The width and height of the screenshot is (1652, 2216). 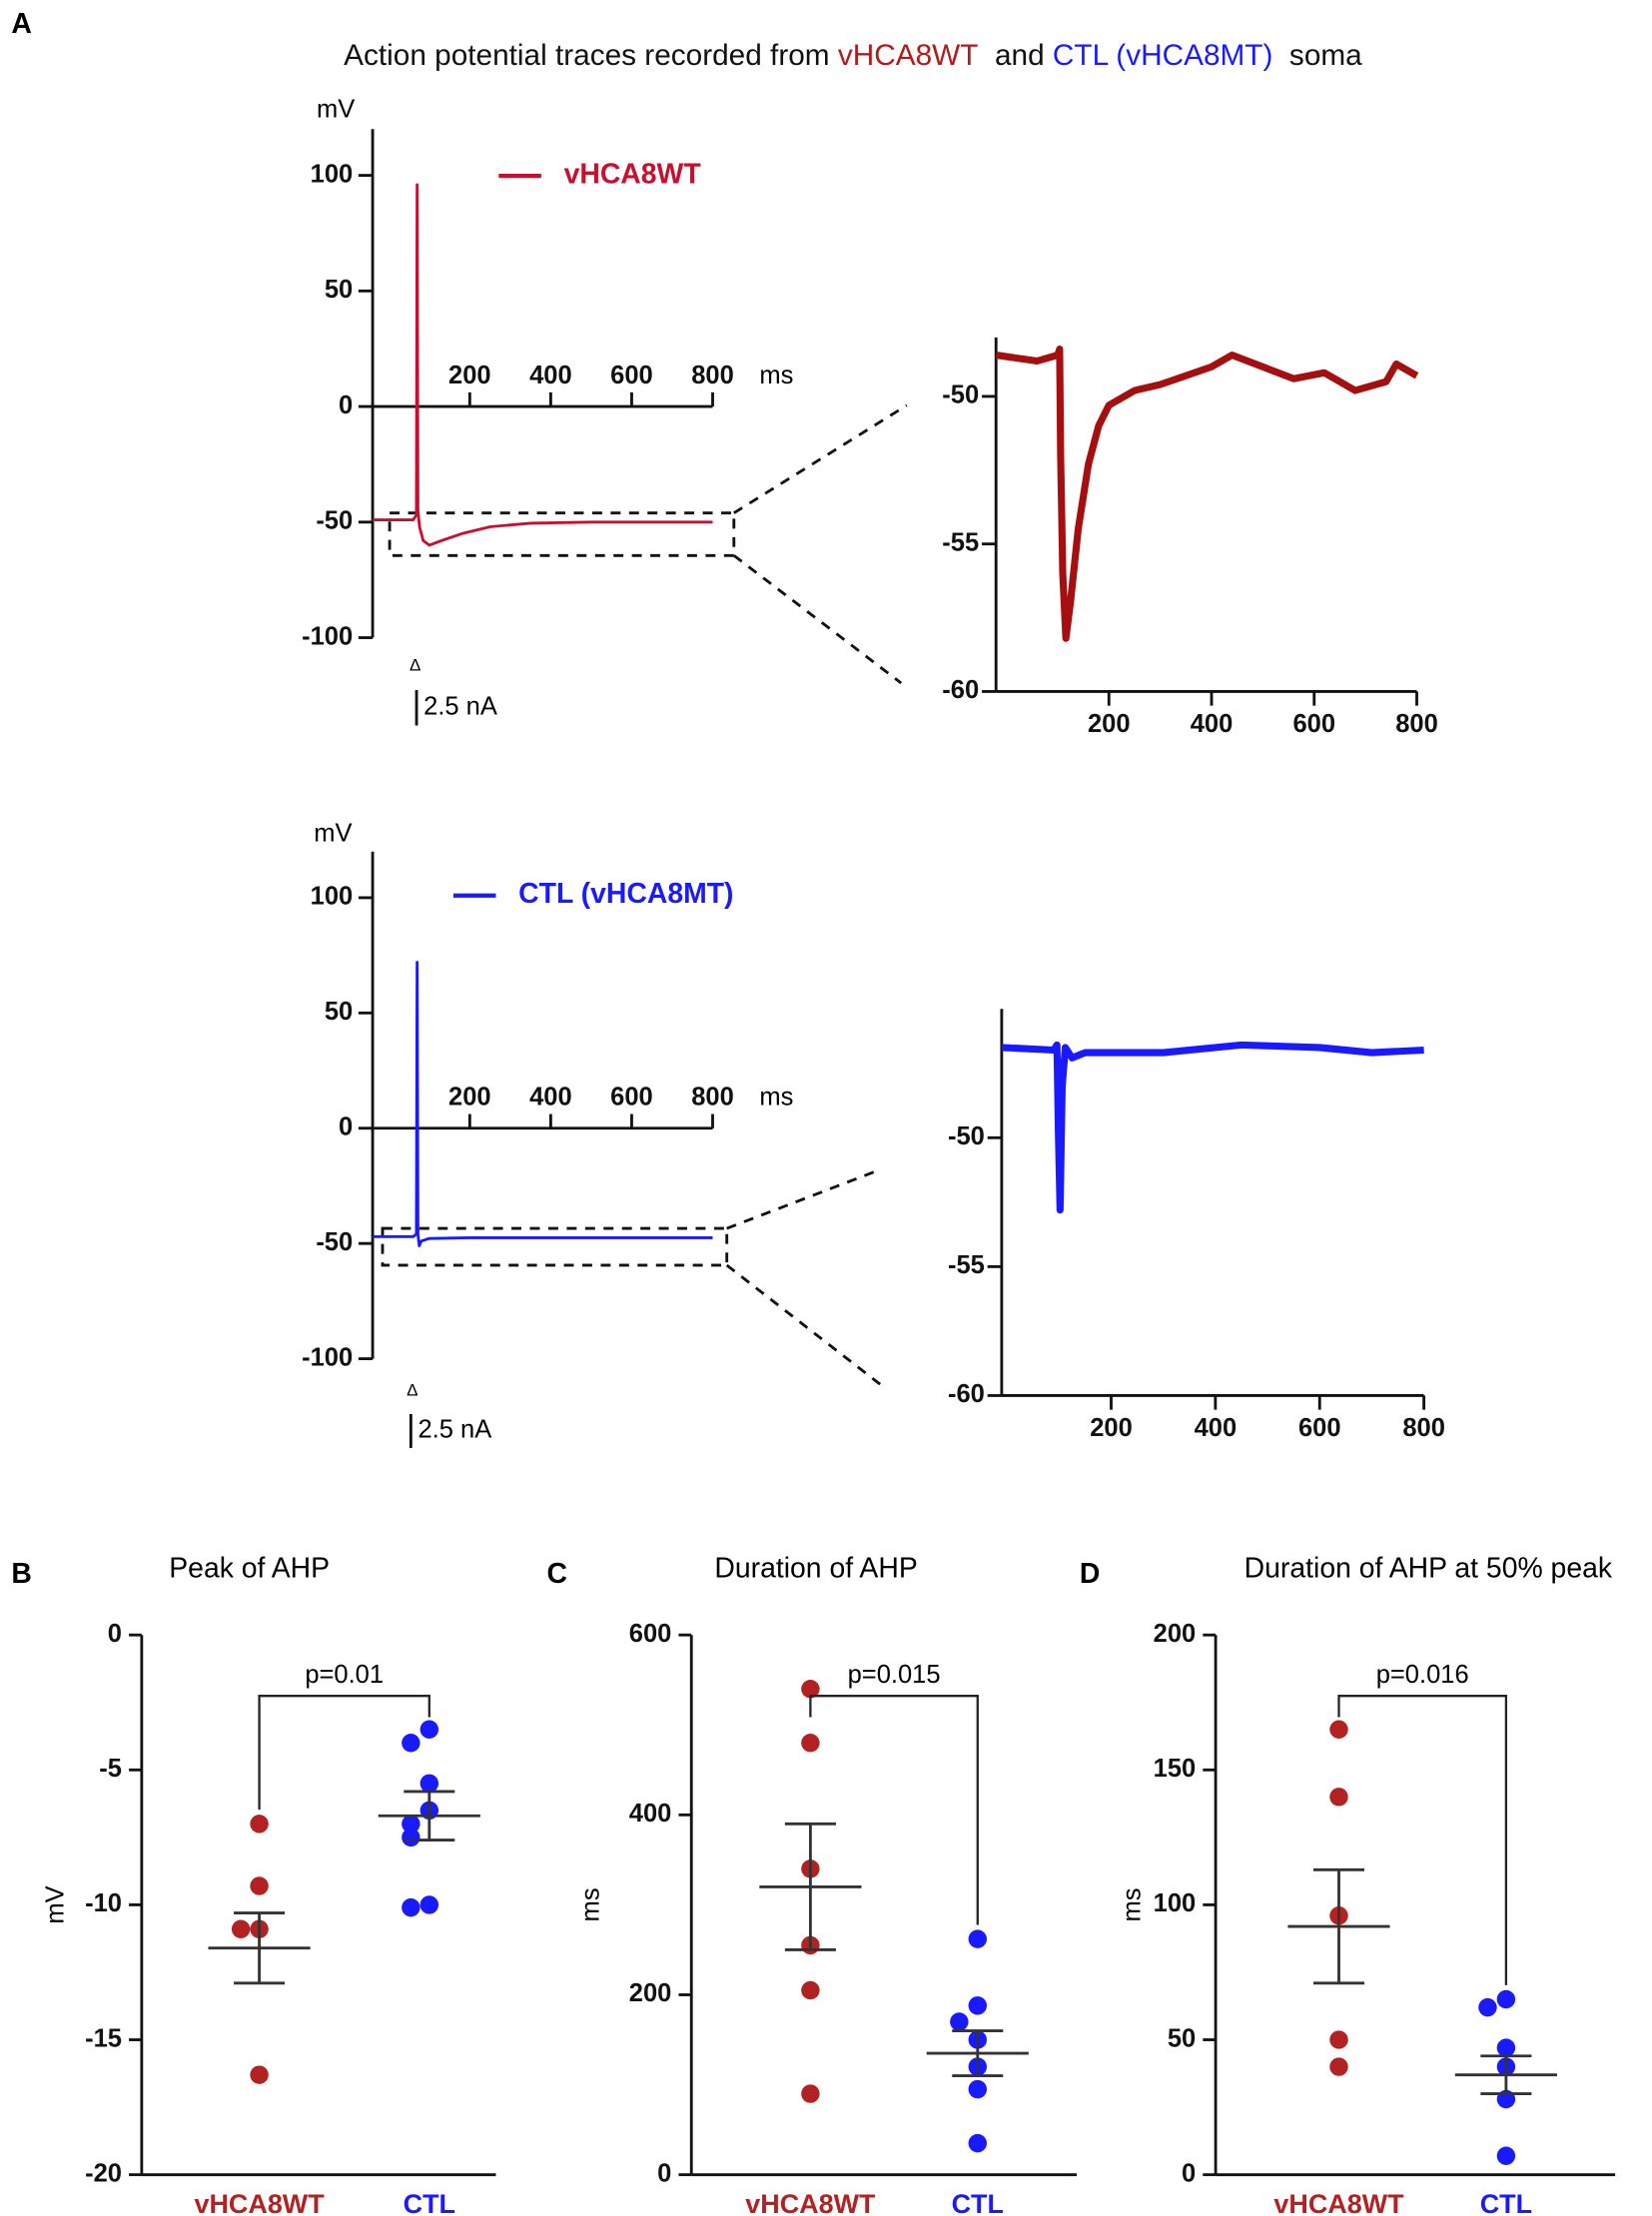 What do you see at coordinates (1090, 1574) in the screenshot?
I see `panel-label: D` at bounding box center [1090, 1574].